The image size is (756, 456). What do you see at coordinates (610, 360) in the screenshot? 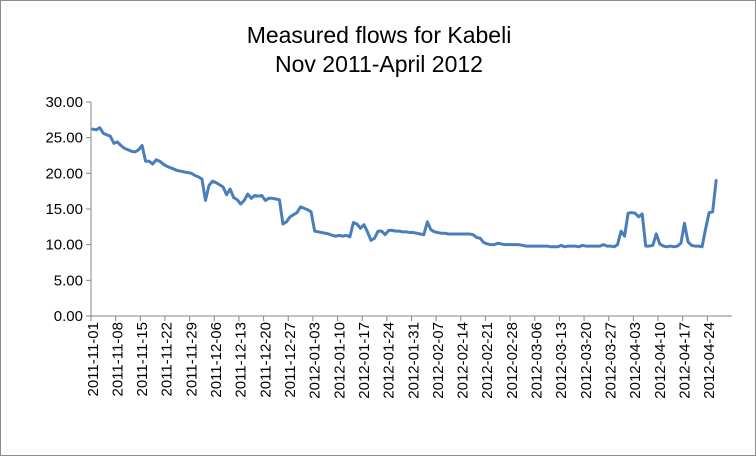
I see `x-tick-label: 2012-03-27` at bounding box center [610, 360].